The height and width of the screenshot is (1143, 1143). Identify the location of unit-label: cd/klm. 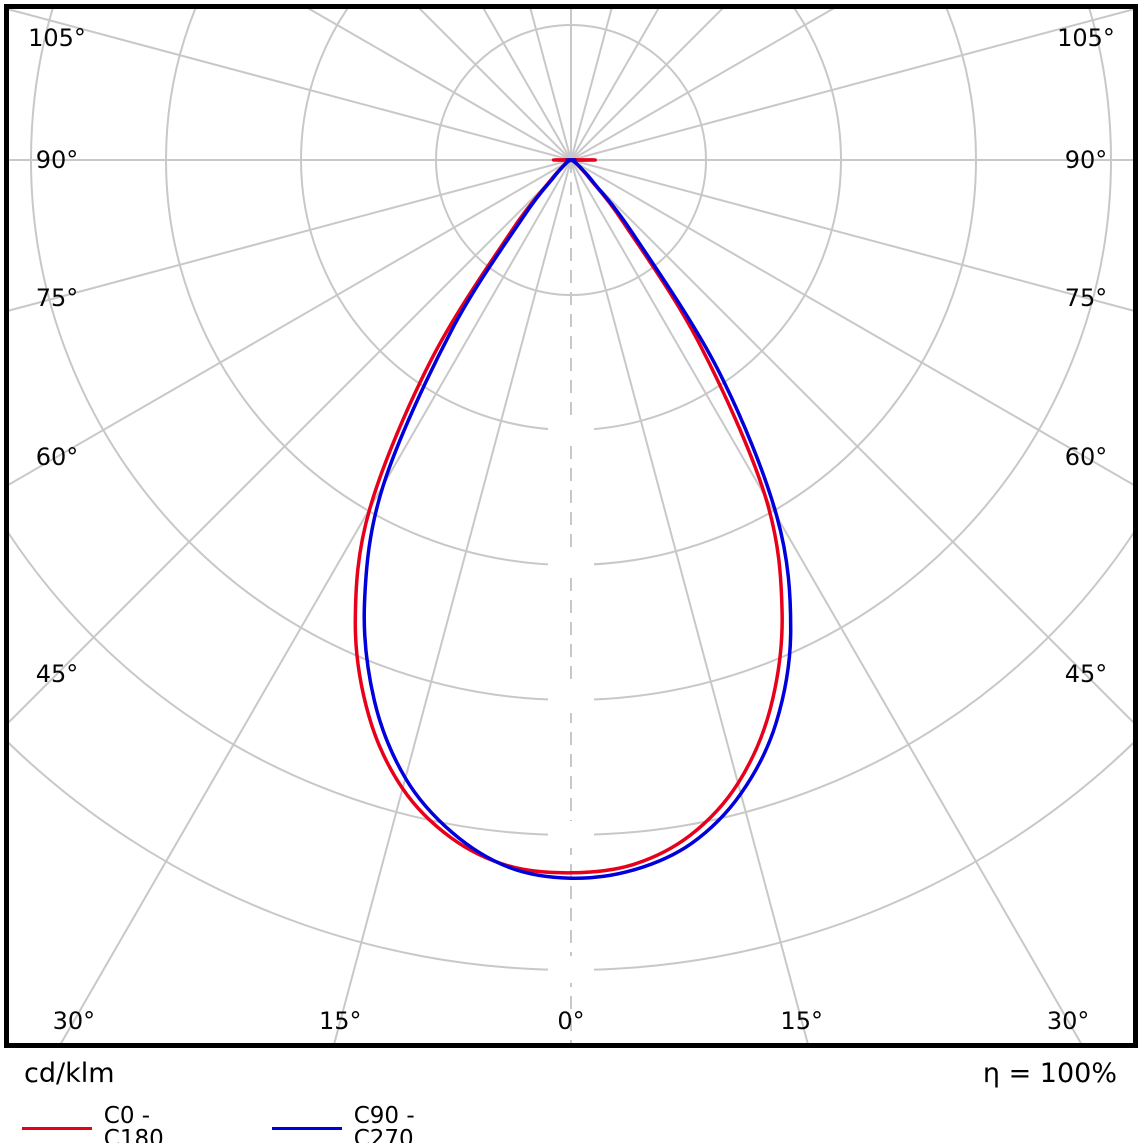
(69, 1073).